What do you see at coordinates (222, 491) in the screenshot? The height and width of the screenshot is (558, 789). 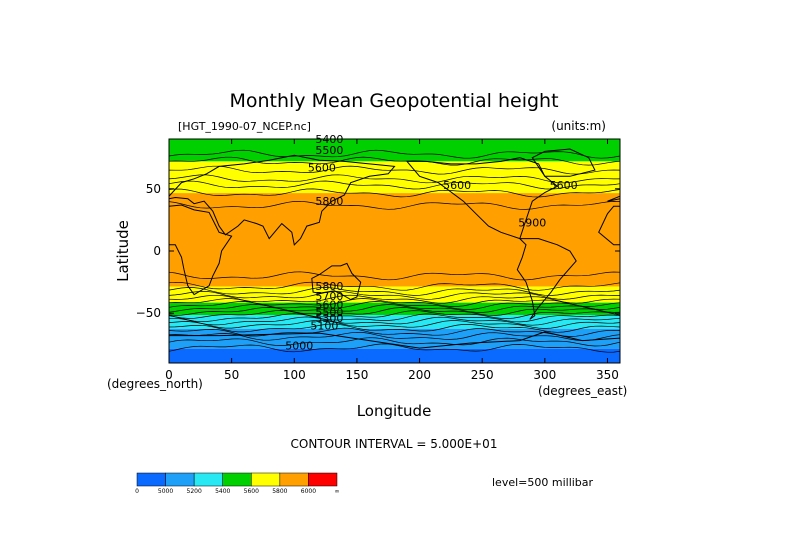 I see `legend-boundary-label: 5400` at bounding box center [222, 491].